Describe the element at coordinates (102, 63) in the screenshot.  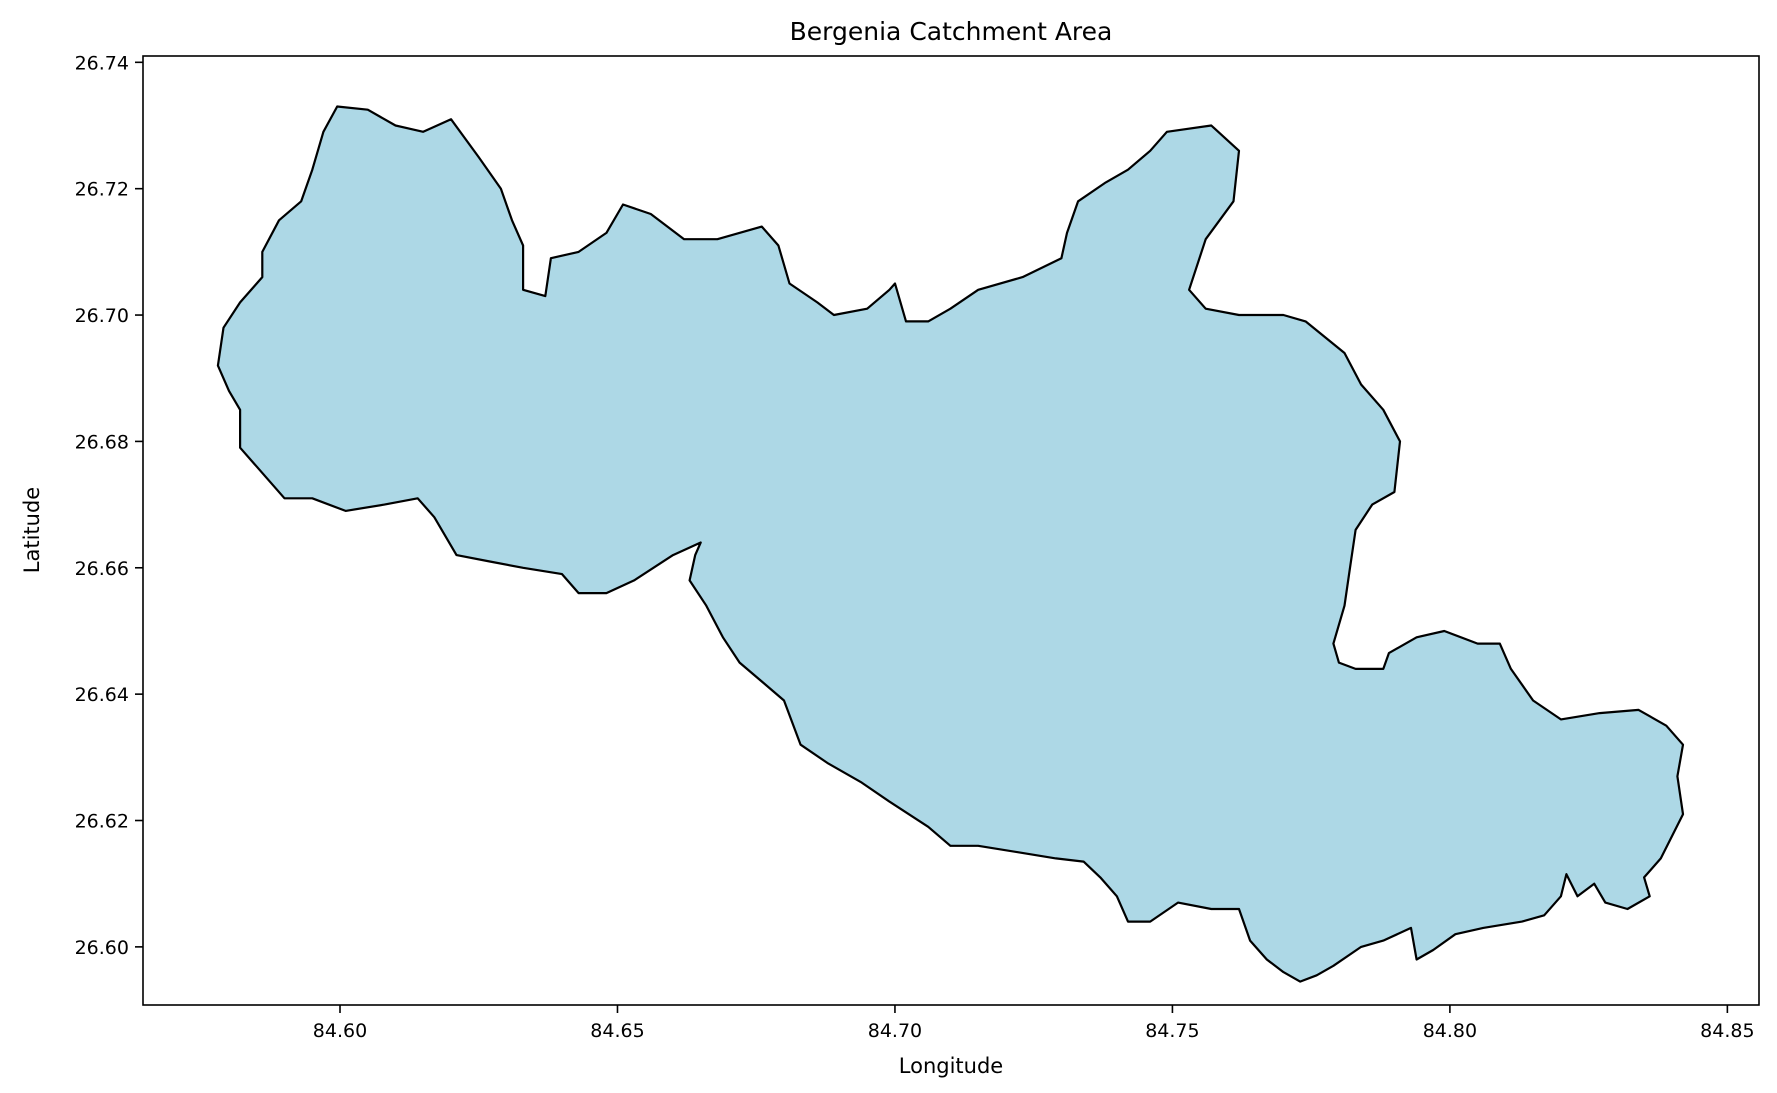
I see `y-tick-label: 26.74` at that location.